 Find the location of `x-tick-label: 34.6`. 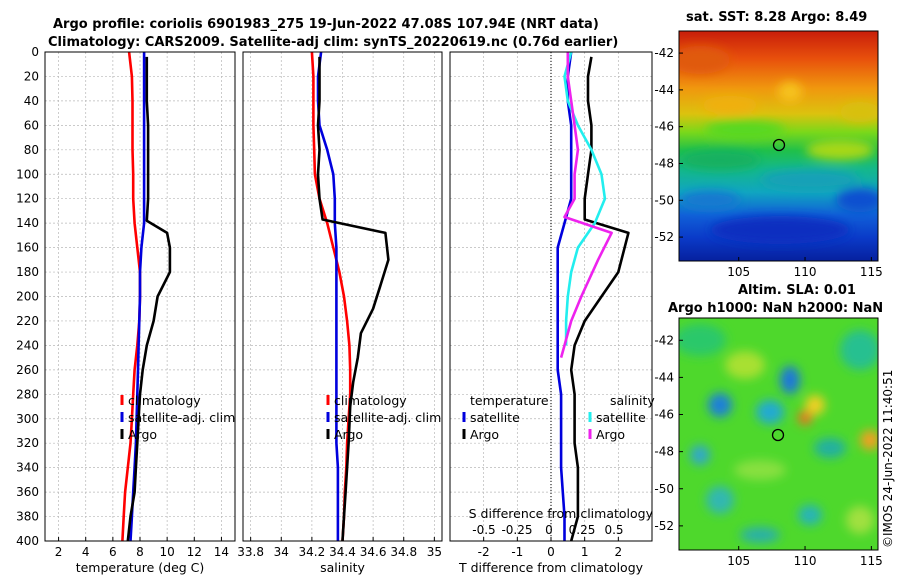

x-tick-label: 34.6 is located at coordinates (373, 552).